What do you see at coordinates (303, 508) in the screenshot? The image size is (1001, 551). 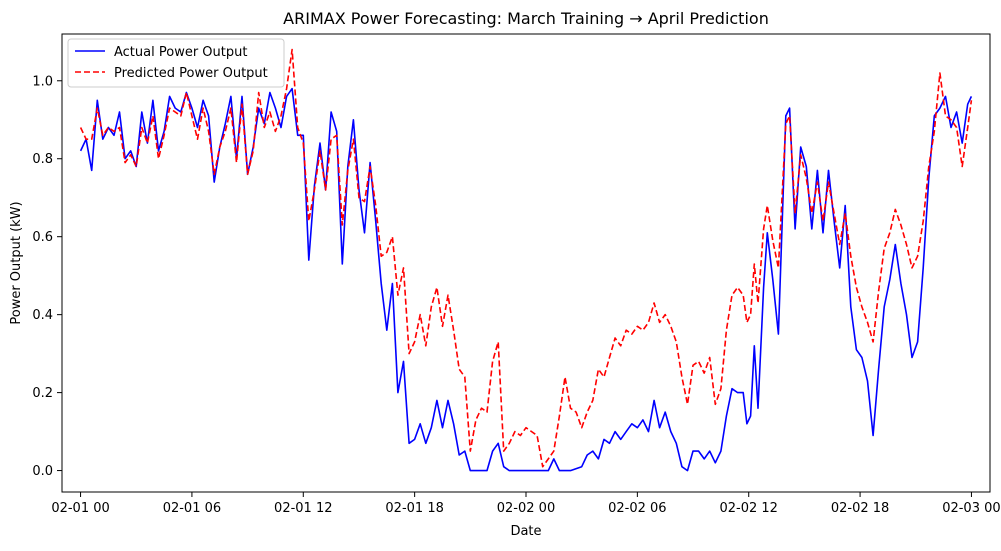 I see `x-tick-label: 02-01 12` at bounding box center [303, 508].